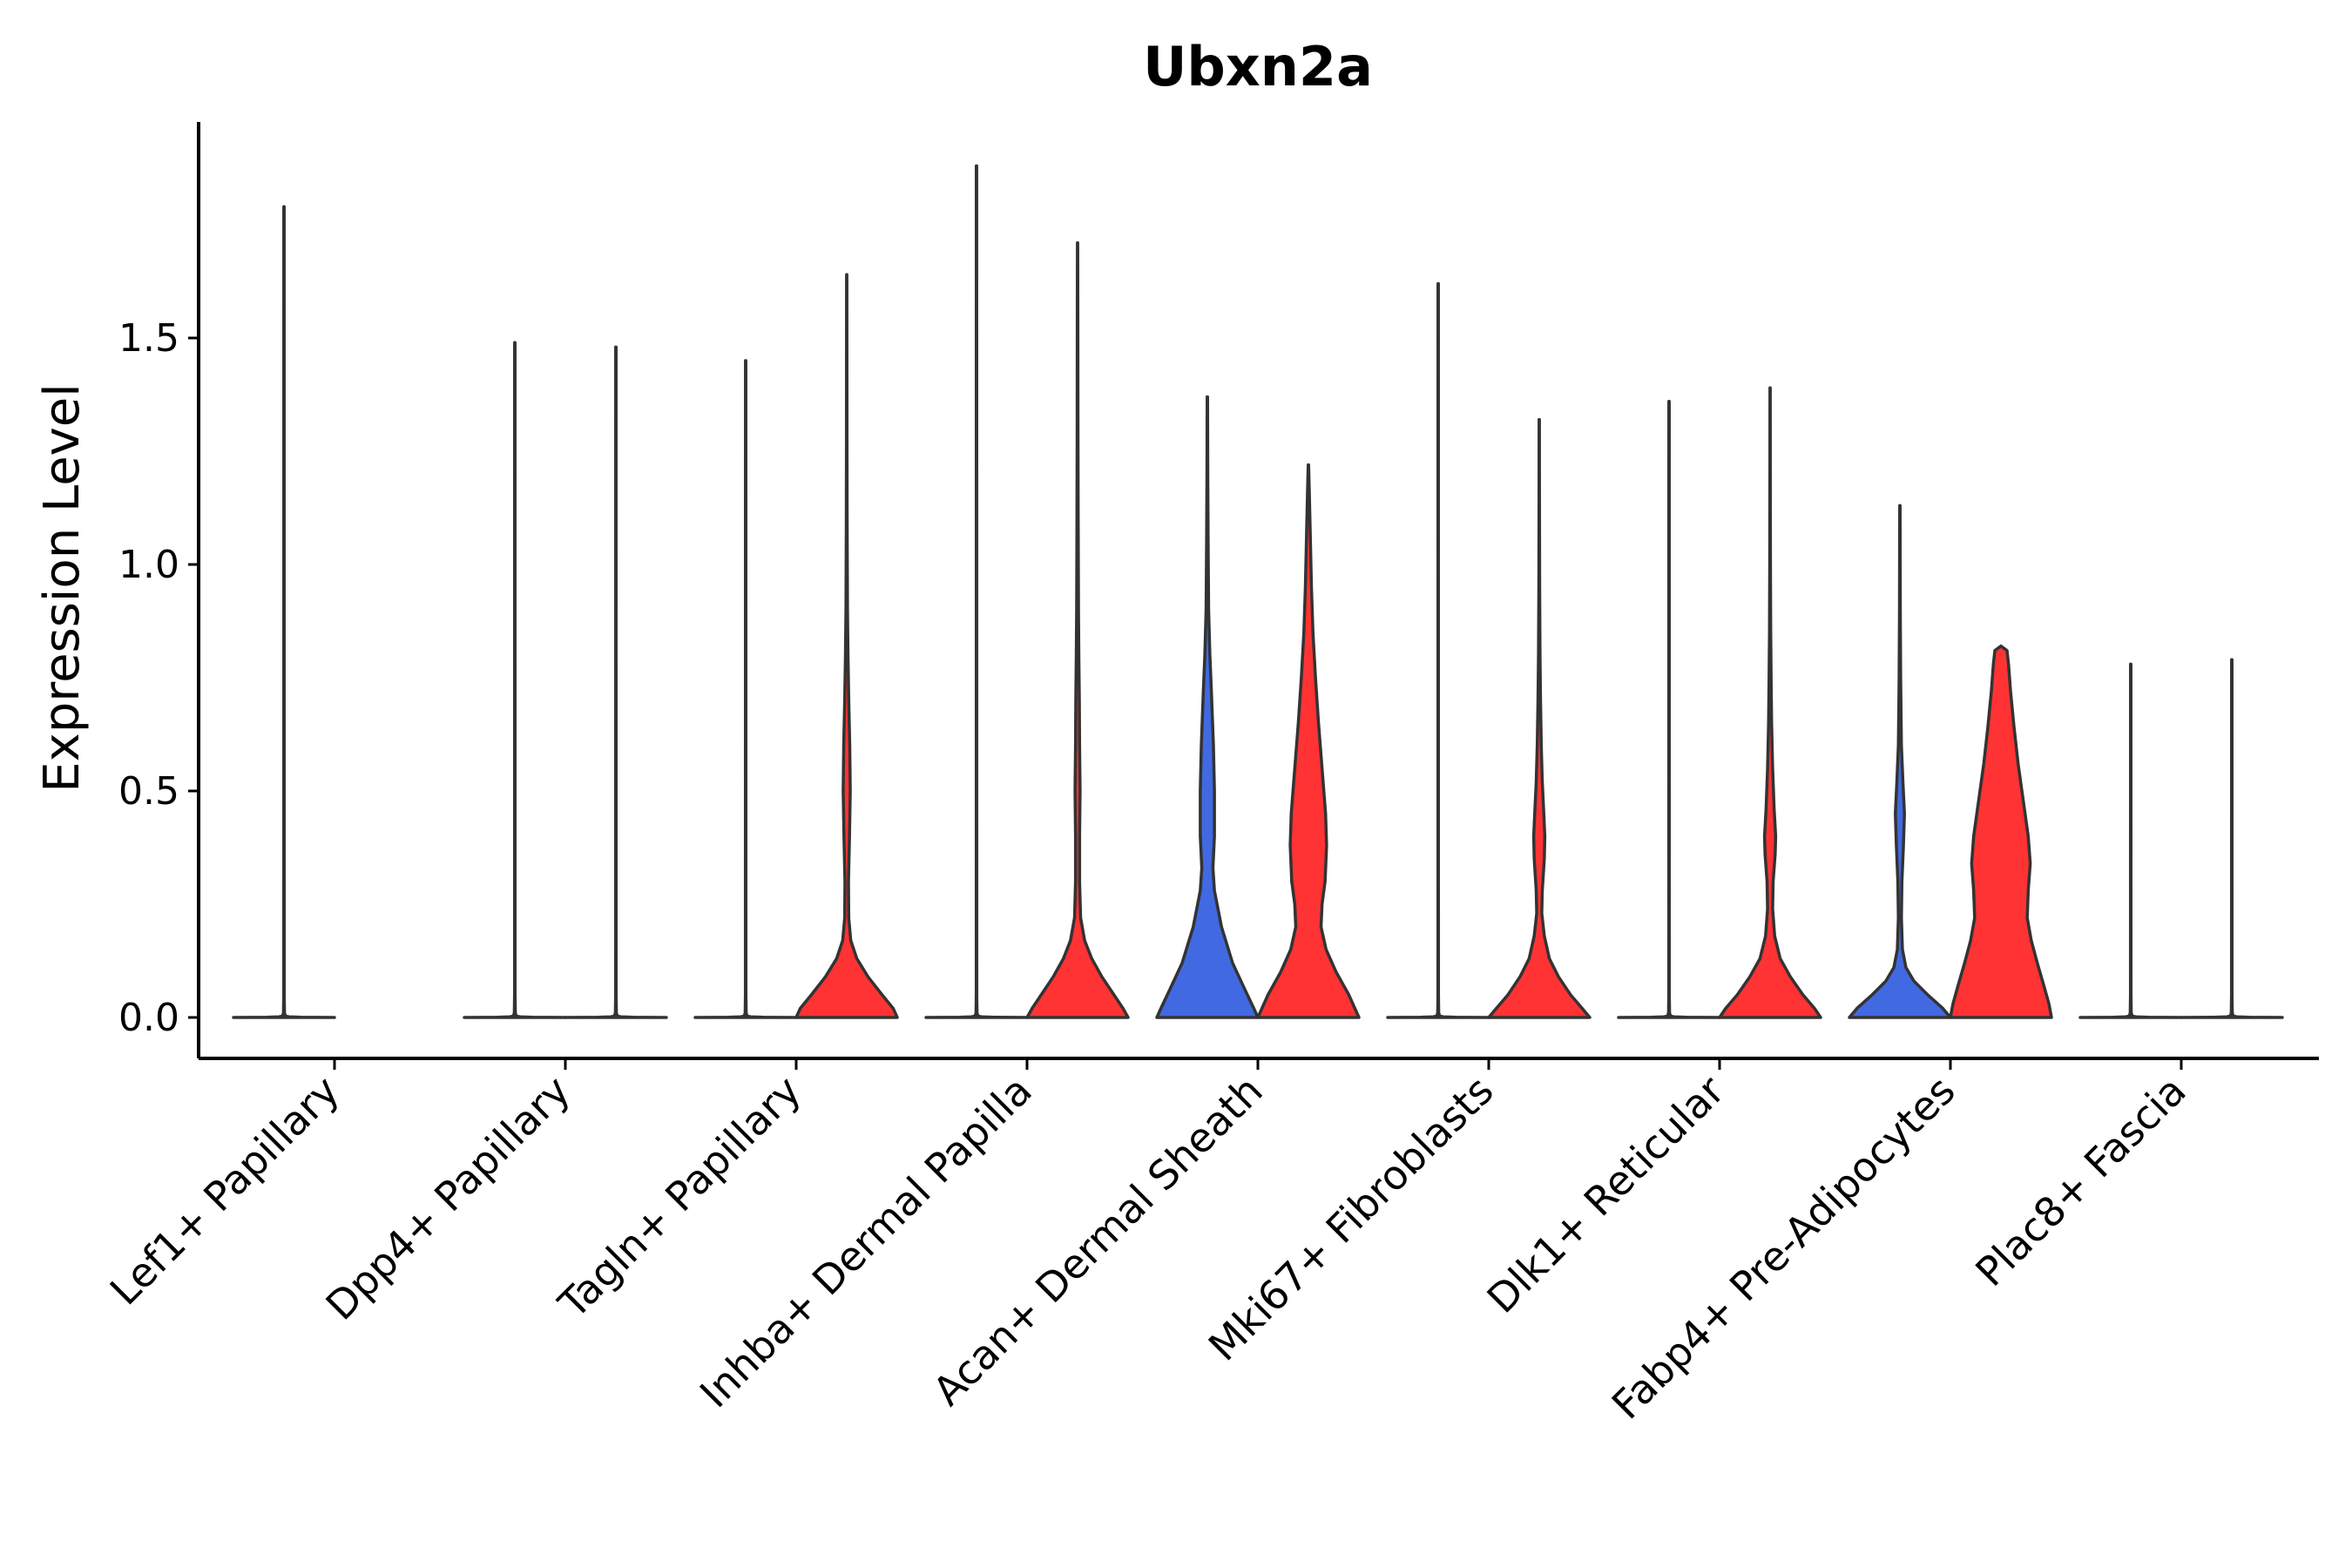 The image size is (2352, 1568). Describe the element at coordinates (225, 1191) in the screenshot. I see `x-tick-label: Lef1+ Papillary` at that location.